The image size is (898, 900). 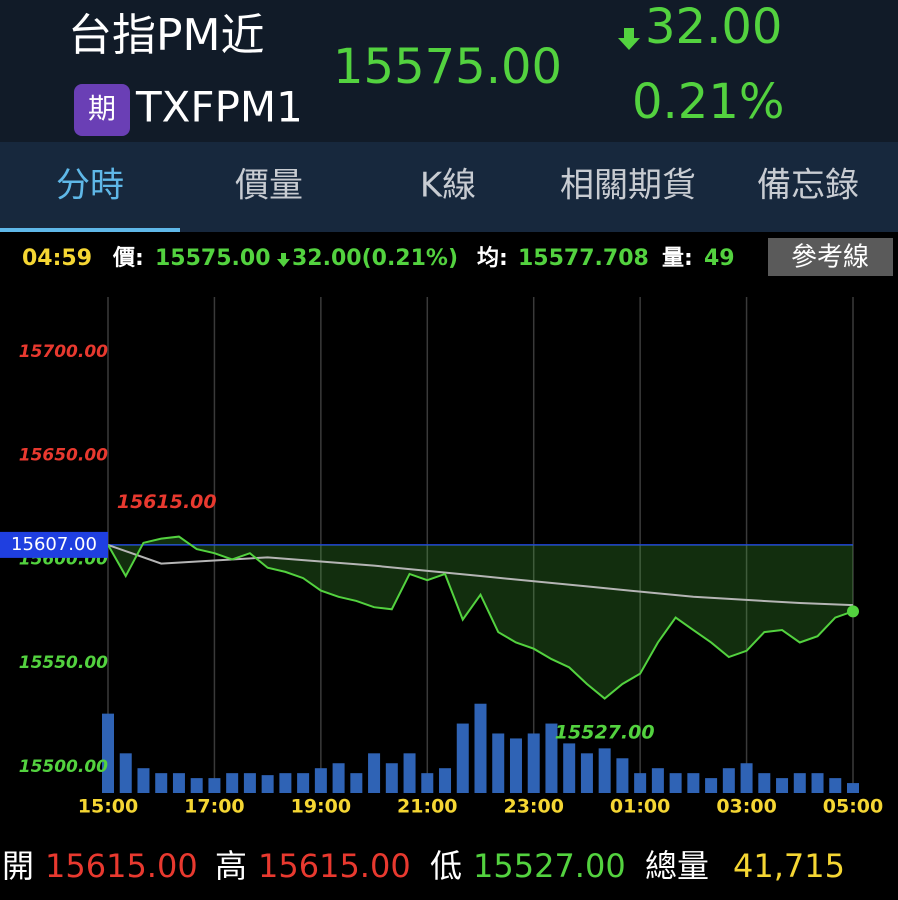 I want to click on badge-bg, so click(x=102, y=110).